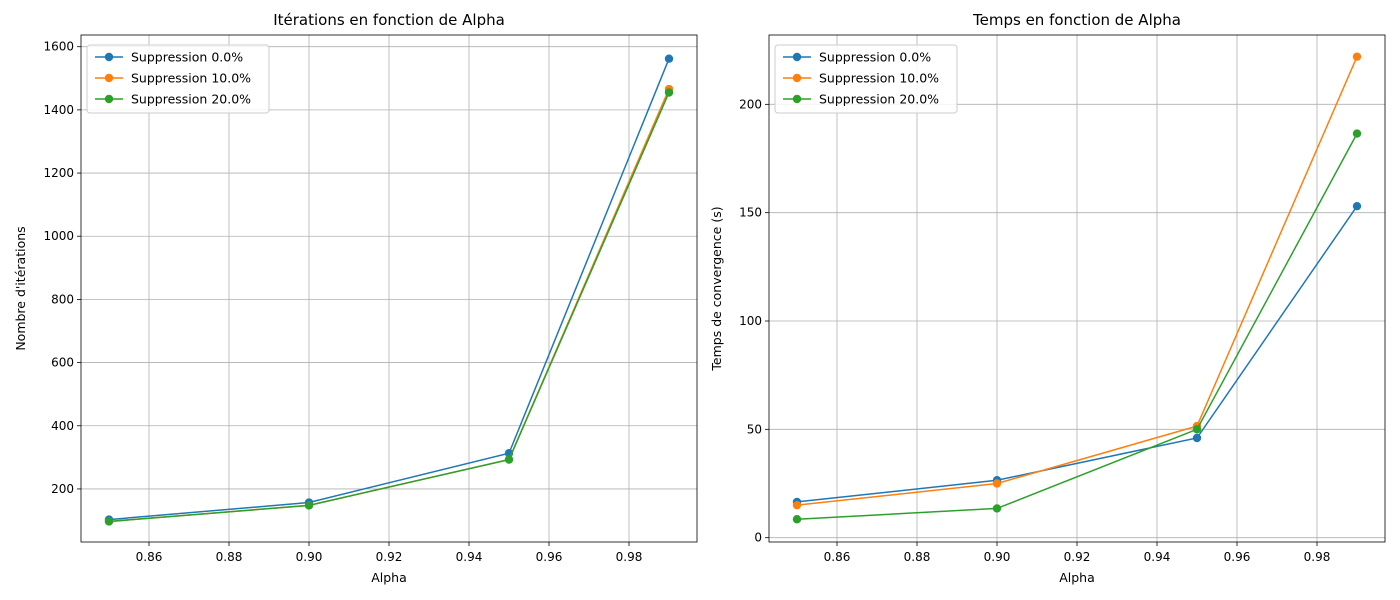 The height and width of the screenshot is (600, 1400). I want to click on y-tick-label: 600, so click(62, 363).